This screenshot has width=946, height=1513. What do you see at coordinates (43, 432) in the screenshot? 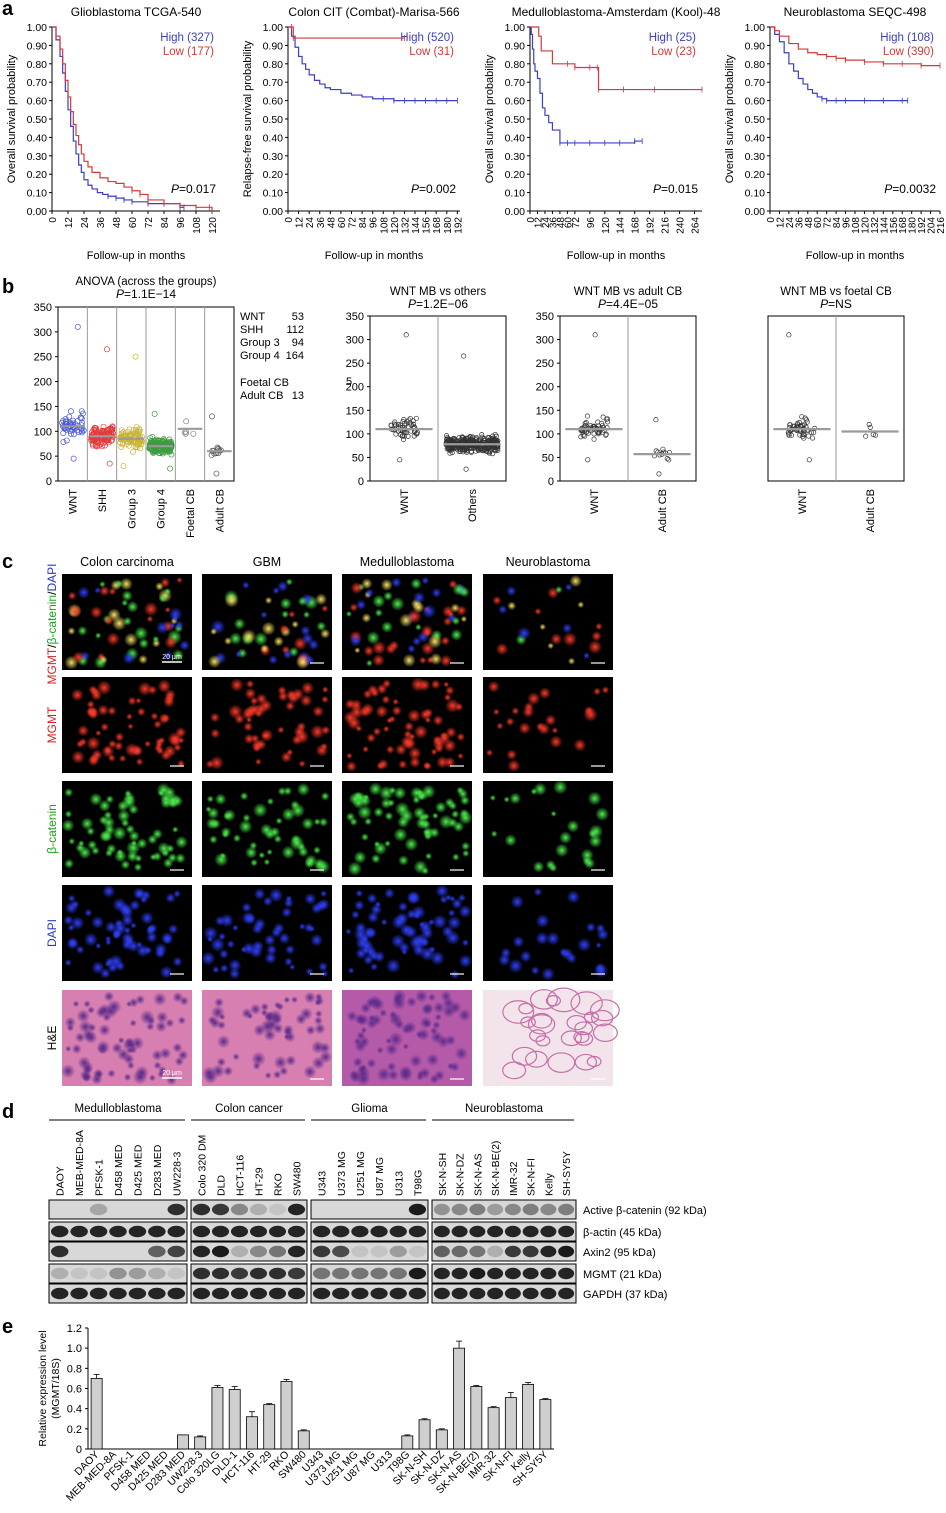
I see `y-tick-label: 100` at bounding box center [43, 432].